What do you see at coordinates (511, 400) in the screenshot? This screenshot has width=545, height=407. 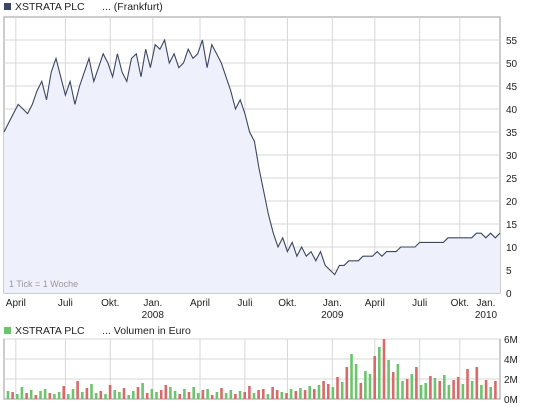 I see `volume-y-tick-0M: 0M` at bounding box center [511, 400].